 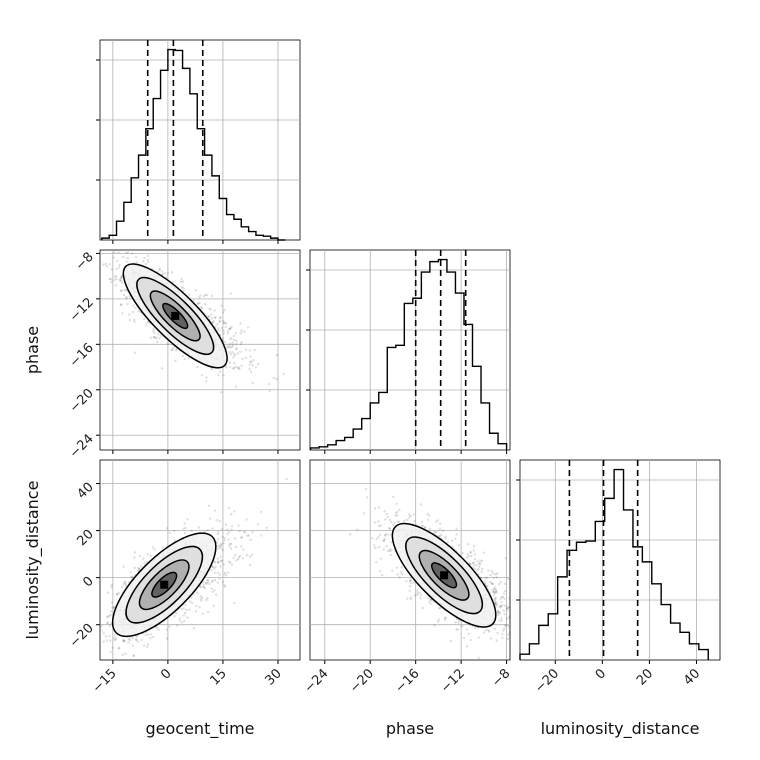 What do you see at coordinates (82, 401) in the screenshot?
I see `y-tick-label: −20` at bounding box center [82, 401].